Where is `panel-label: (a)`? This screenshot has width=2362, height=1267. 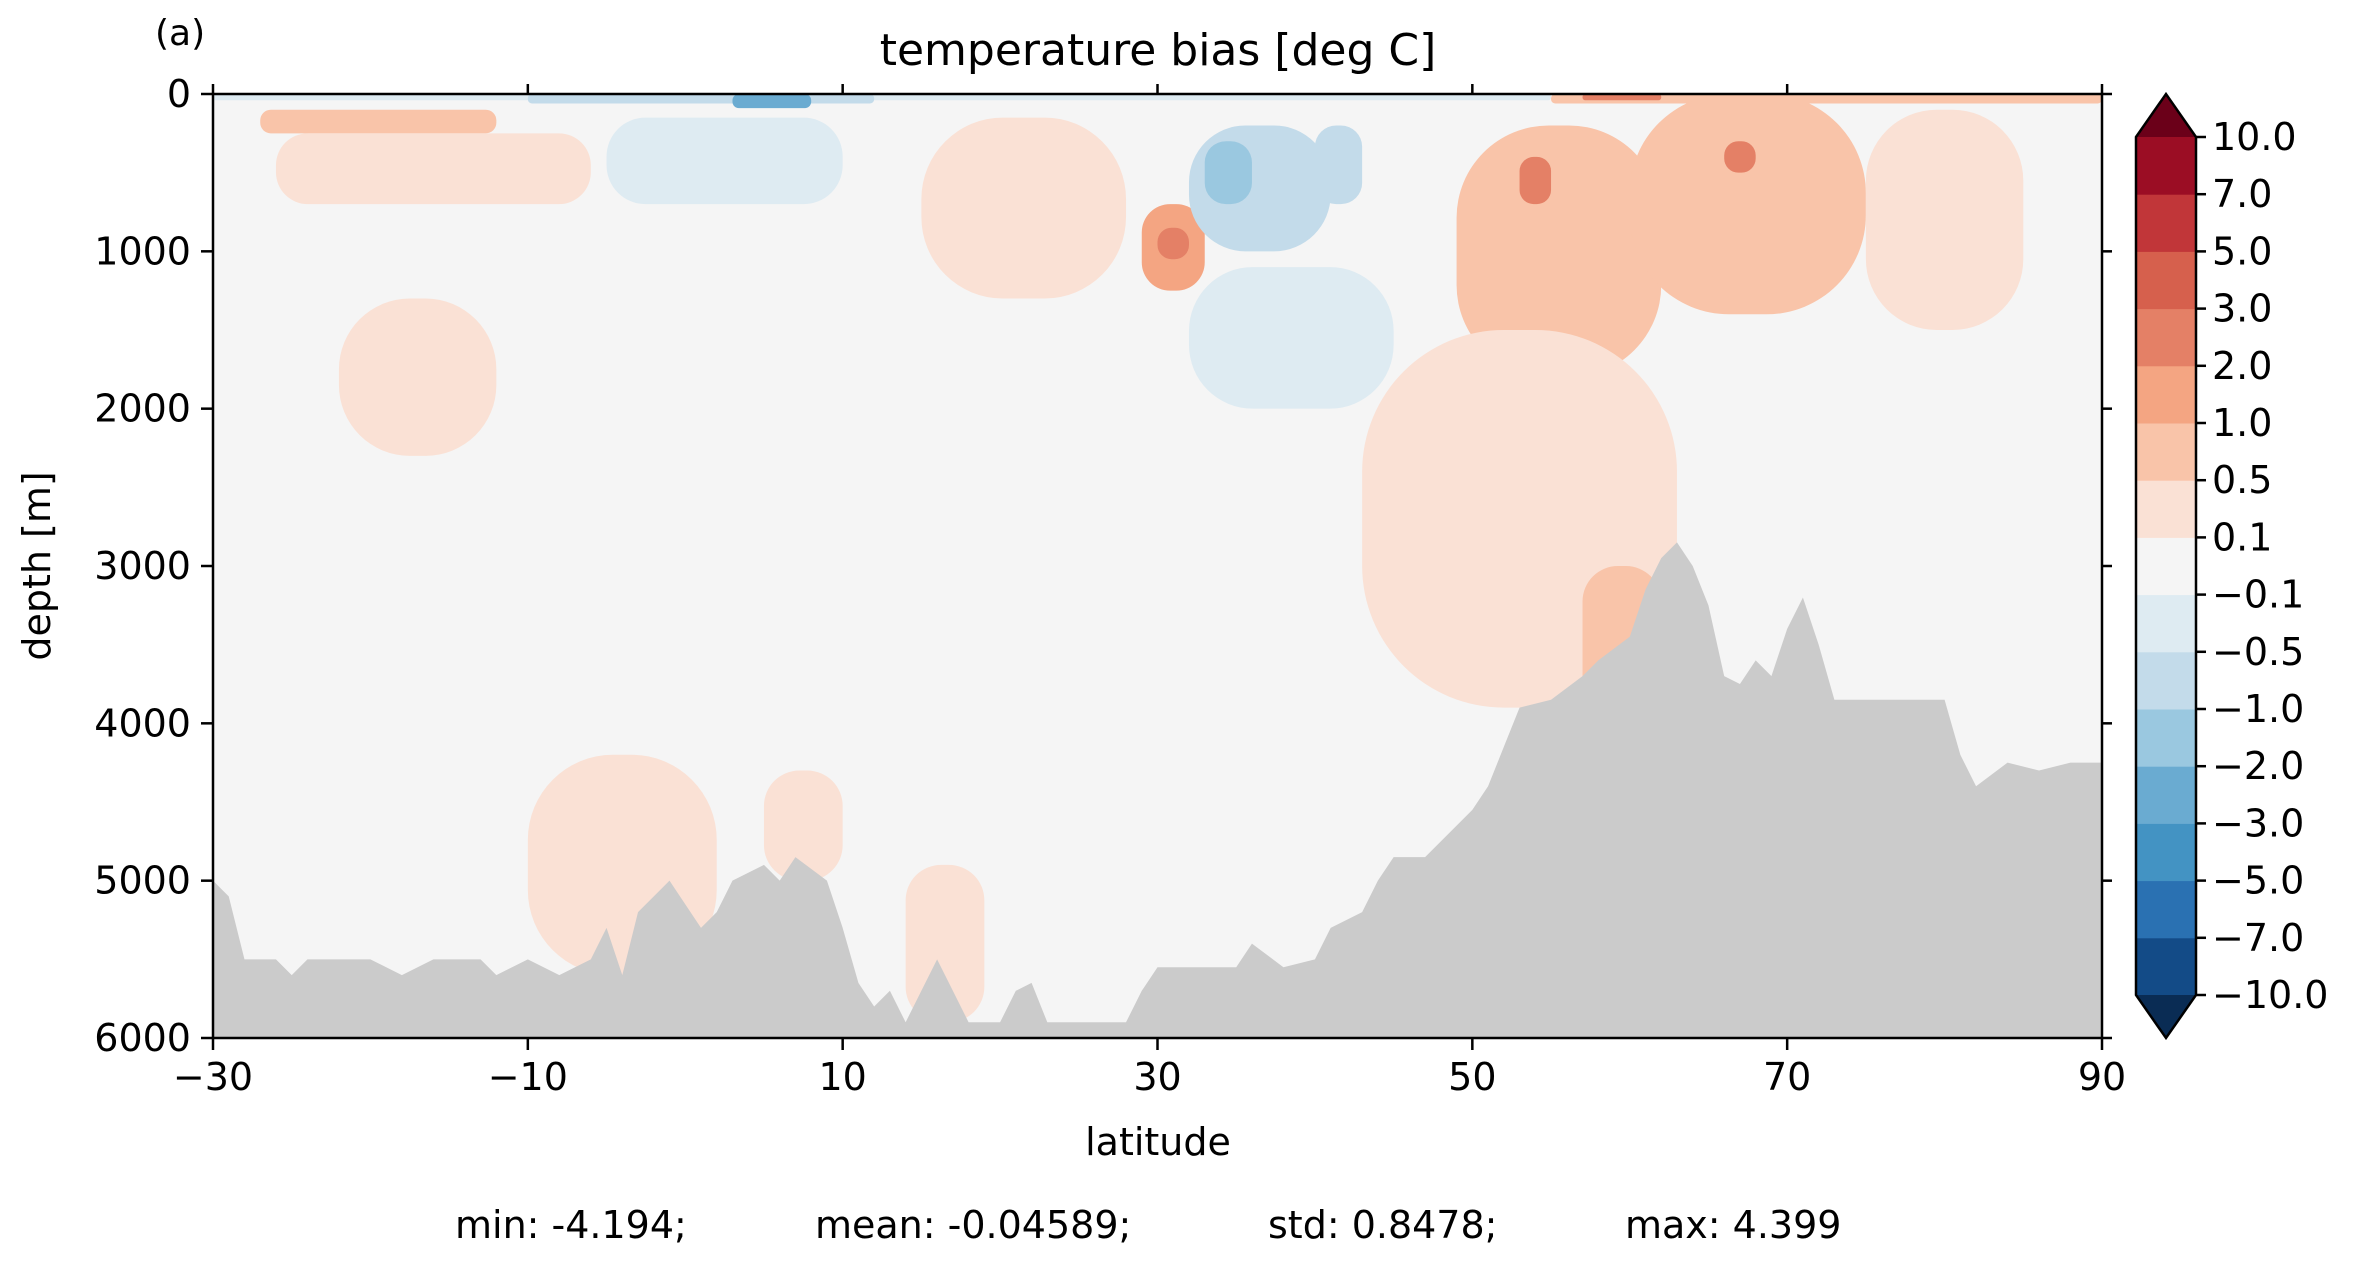 panel-label: (a) is located at coordinates (180, 33).